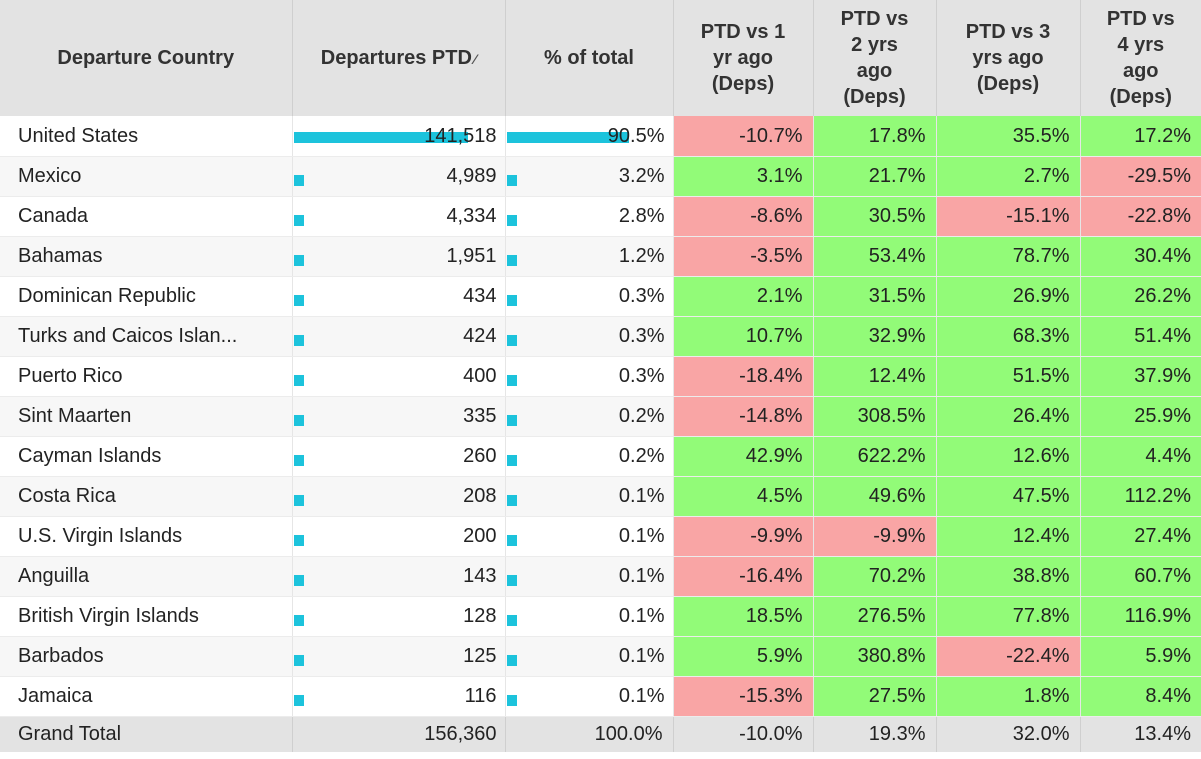 Image resolution: width=1201 pixels, height=759 pixels. I want to click on header-ptd-vs-1yr: PTD vs 1 yr ago (Deps), so click(743, 58).